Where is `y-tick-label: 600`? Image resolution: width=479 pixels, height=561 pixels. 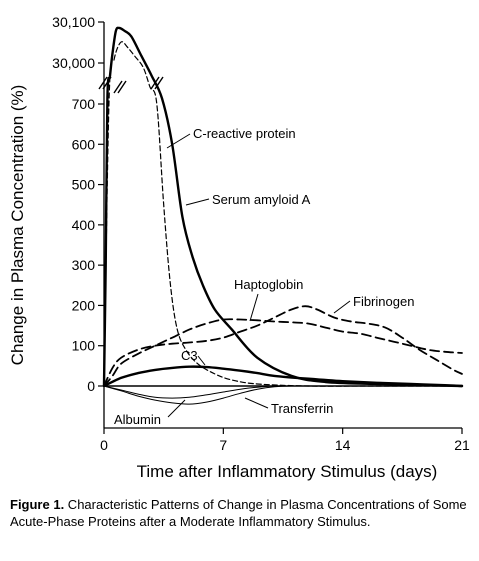 y-tick-label: 600 is located at coordinates (84, 144).